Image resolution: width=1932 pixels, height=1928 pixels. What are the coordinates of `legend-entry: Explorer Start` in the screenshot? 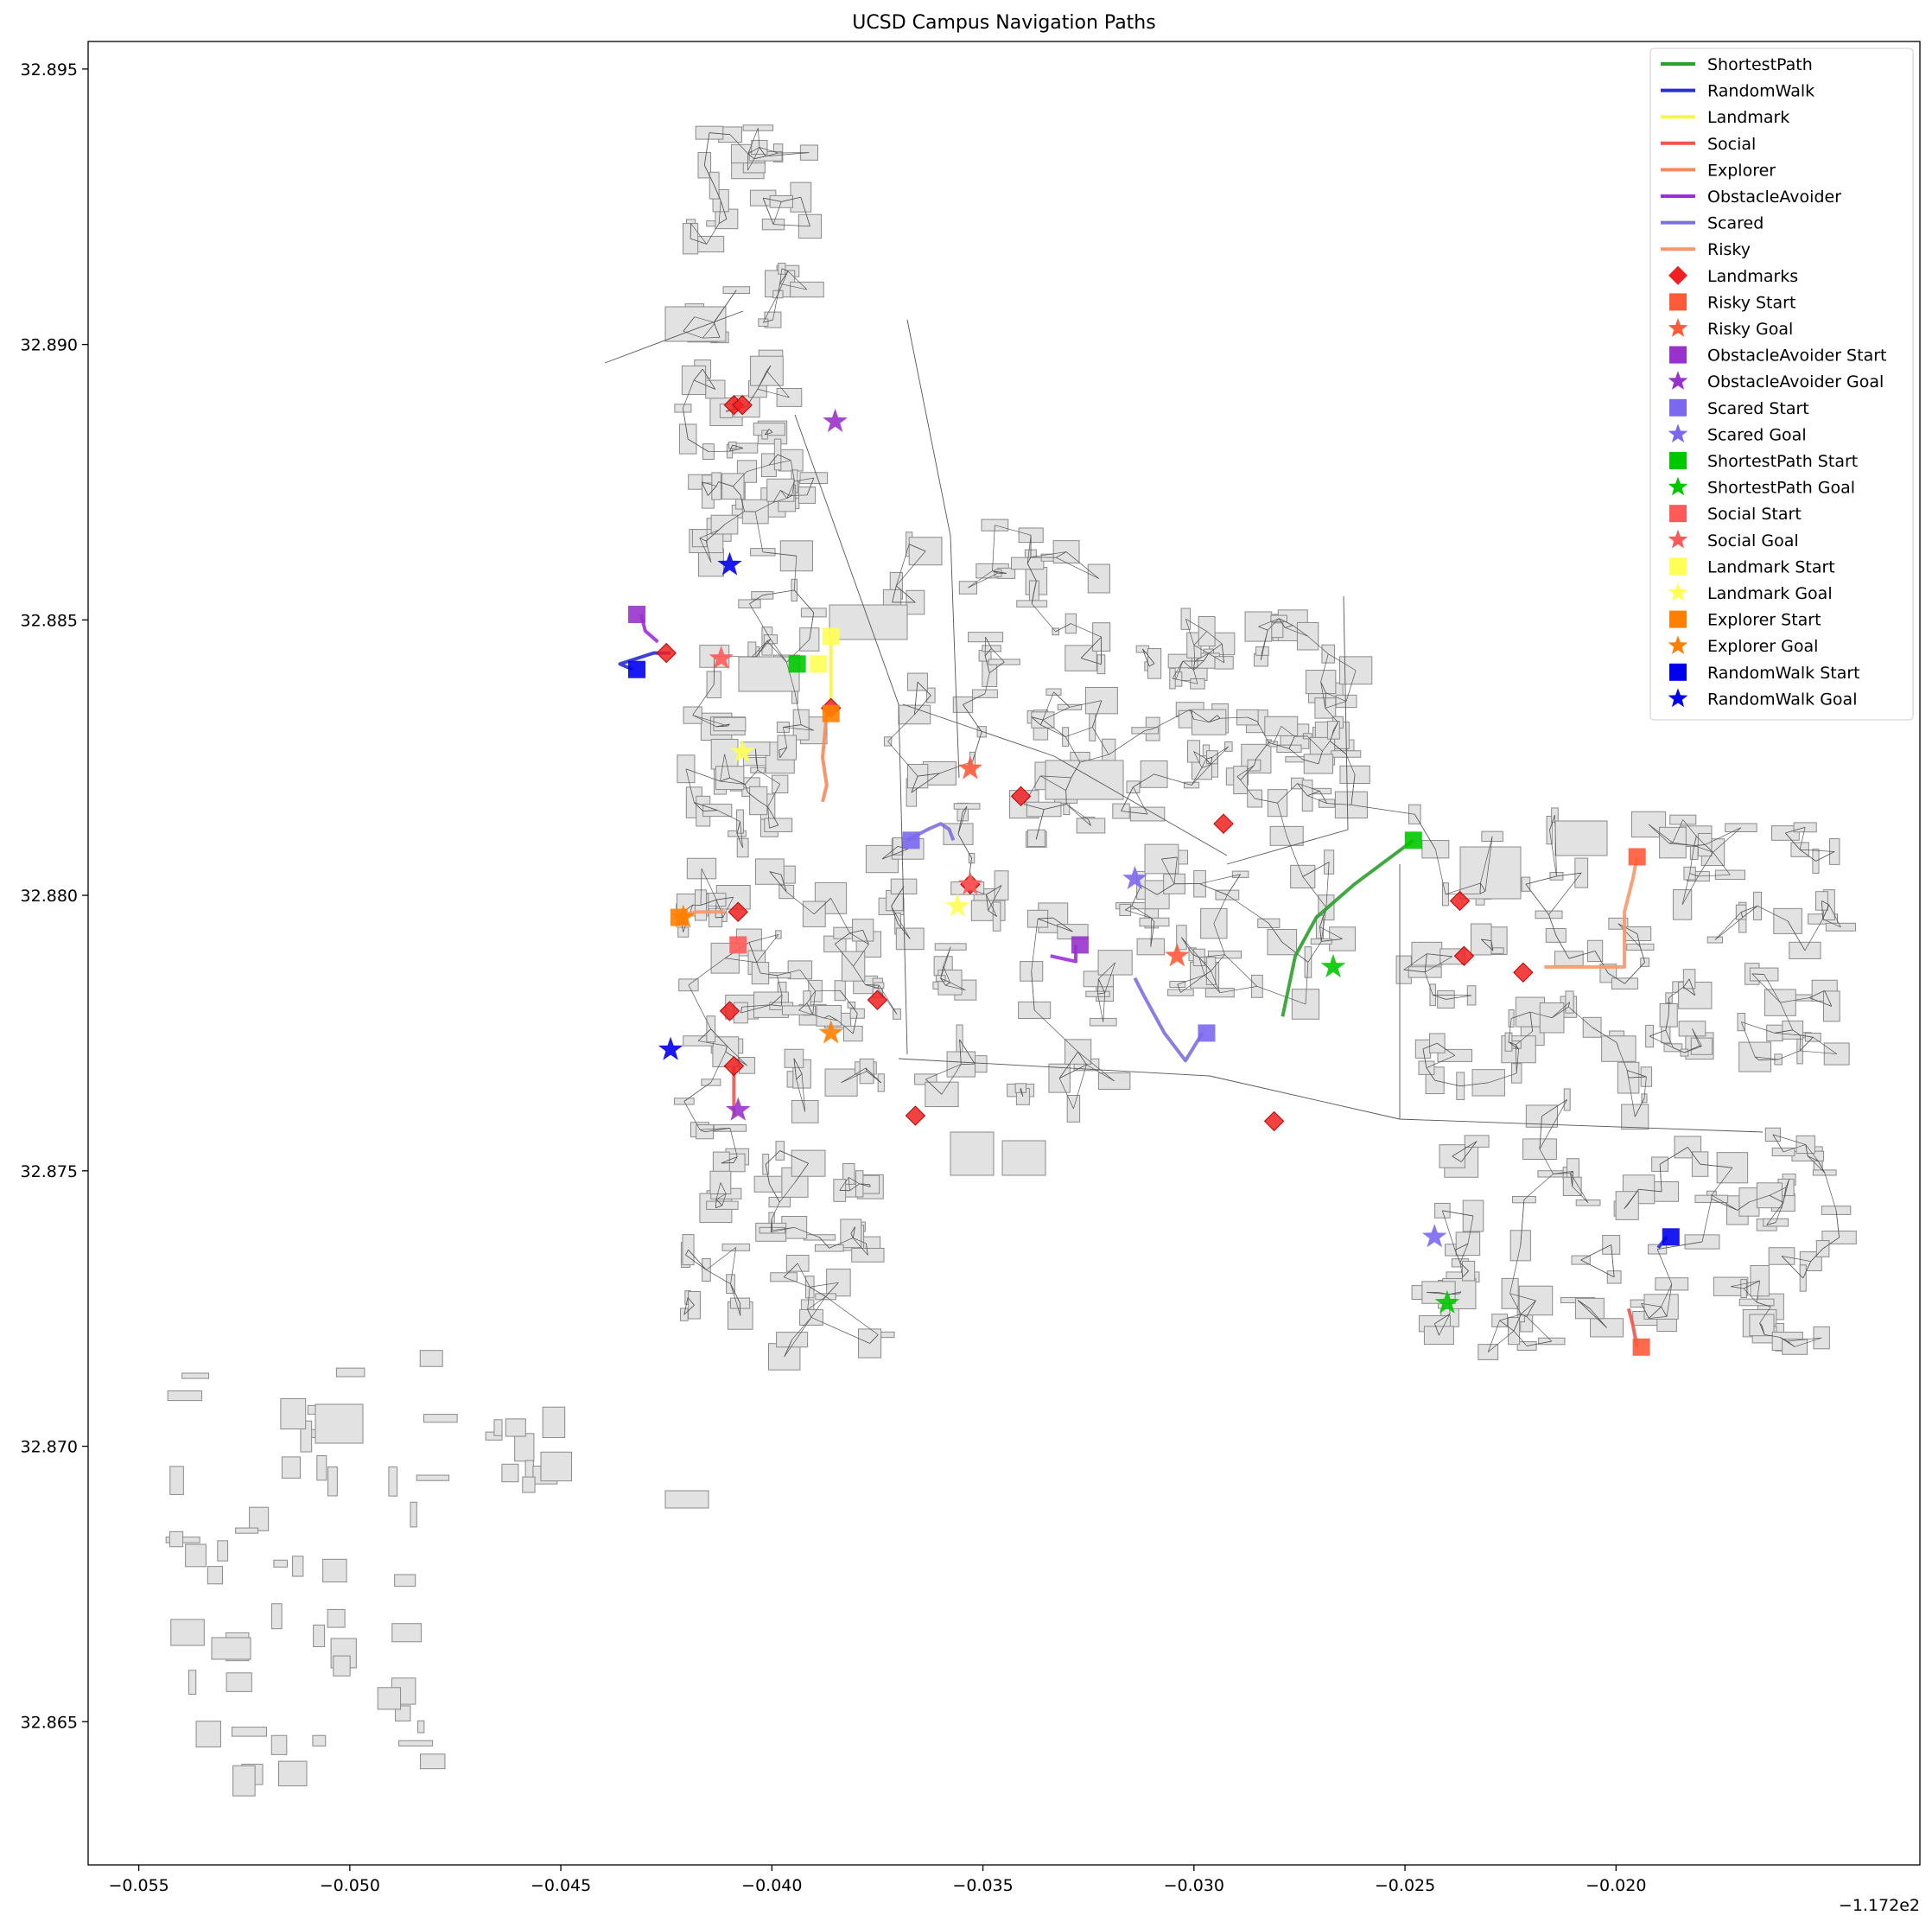 It's located at (1745, 620).